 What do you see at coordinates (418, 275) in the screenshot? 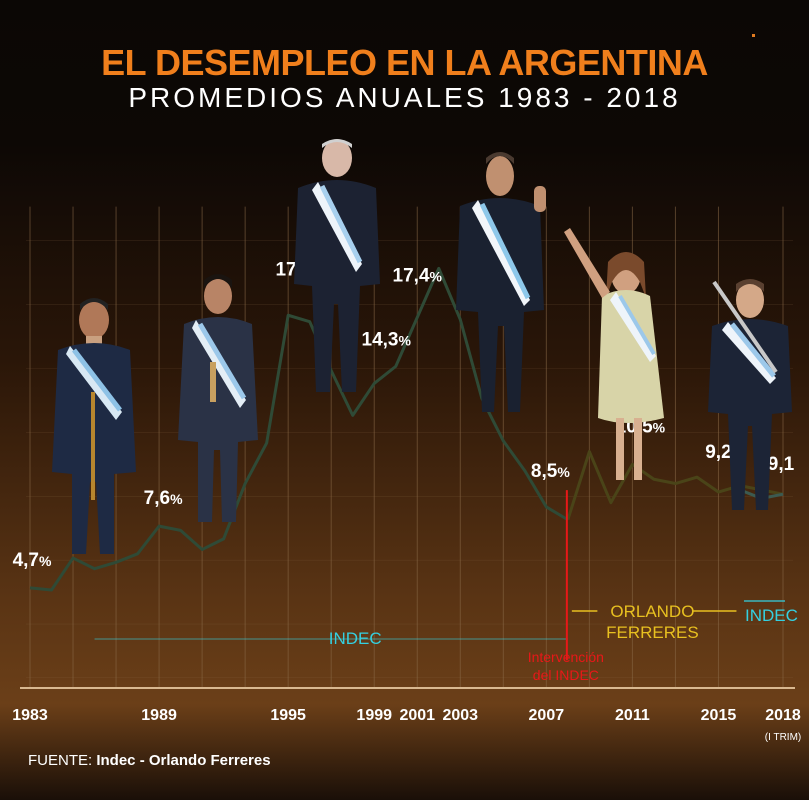
I see `data-label: 17,4%` at bounding box center [418, 275].